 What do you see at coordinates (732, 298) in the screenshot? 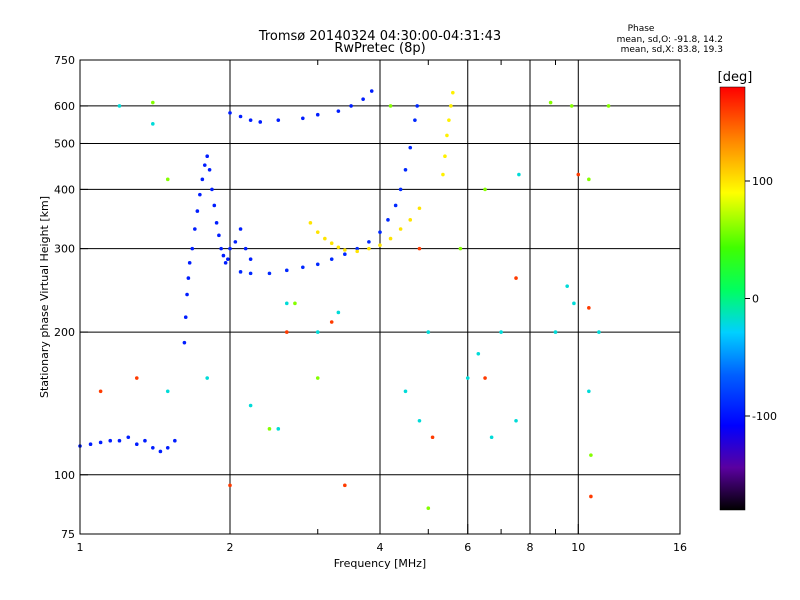
I see `colorbar` at bounding box center [732, 298].